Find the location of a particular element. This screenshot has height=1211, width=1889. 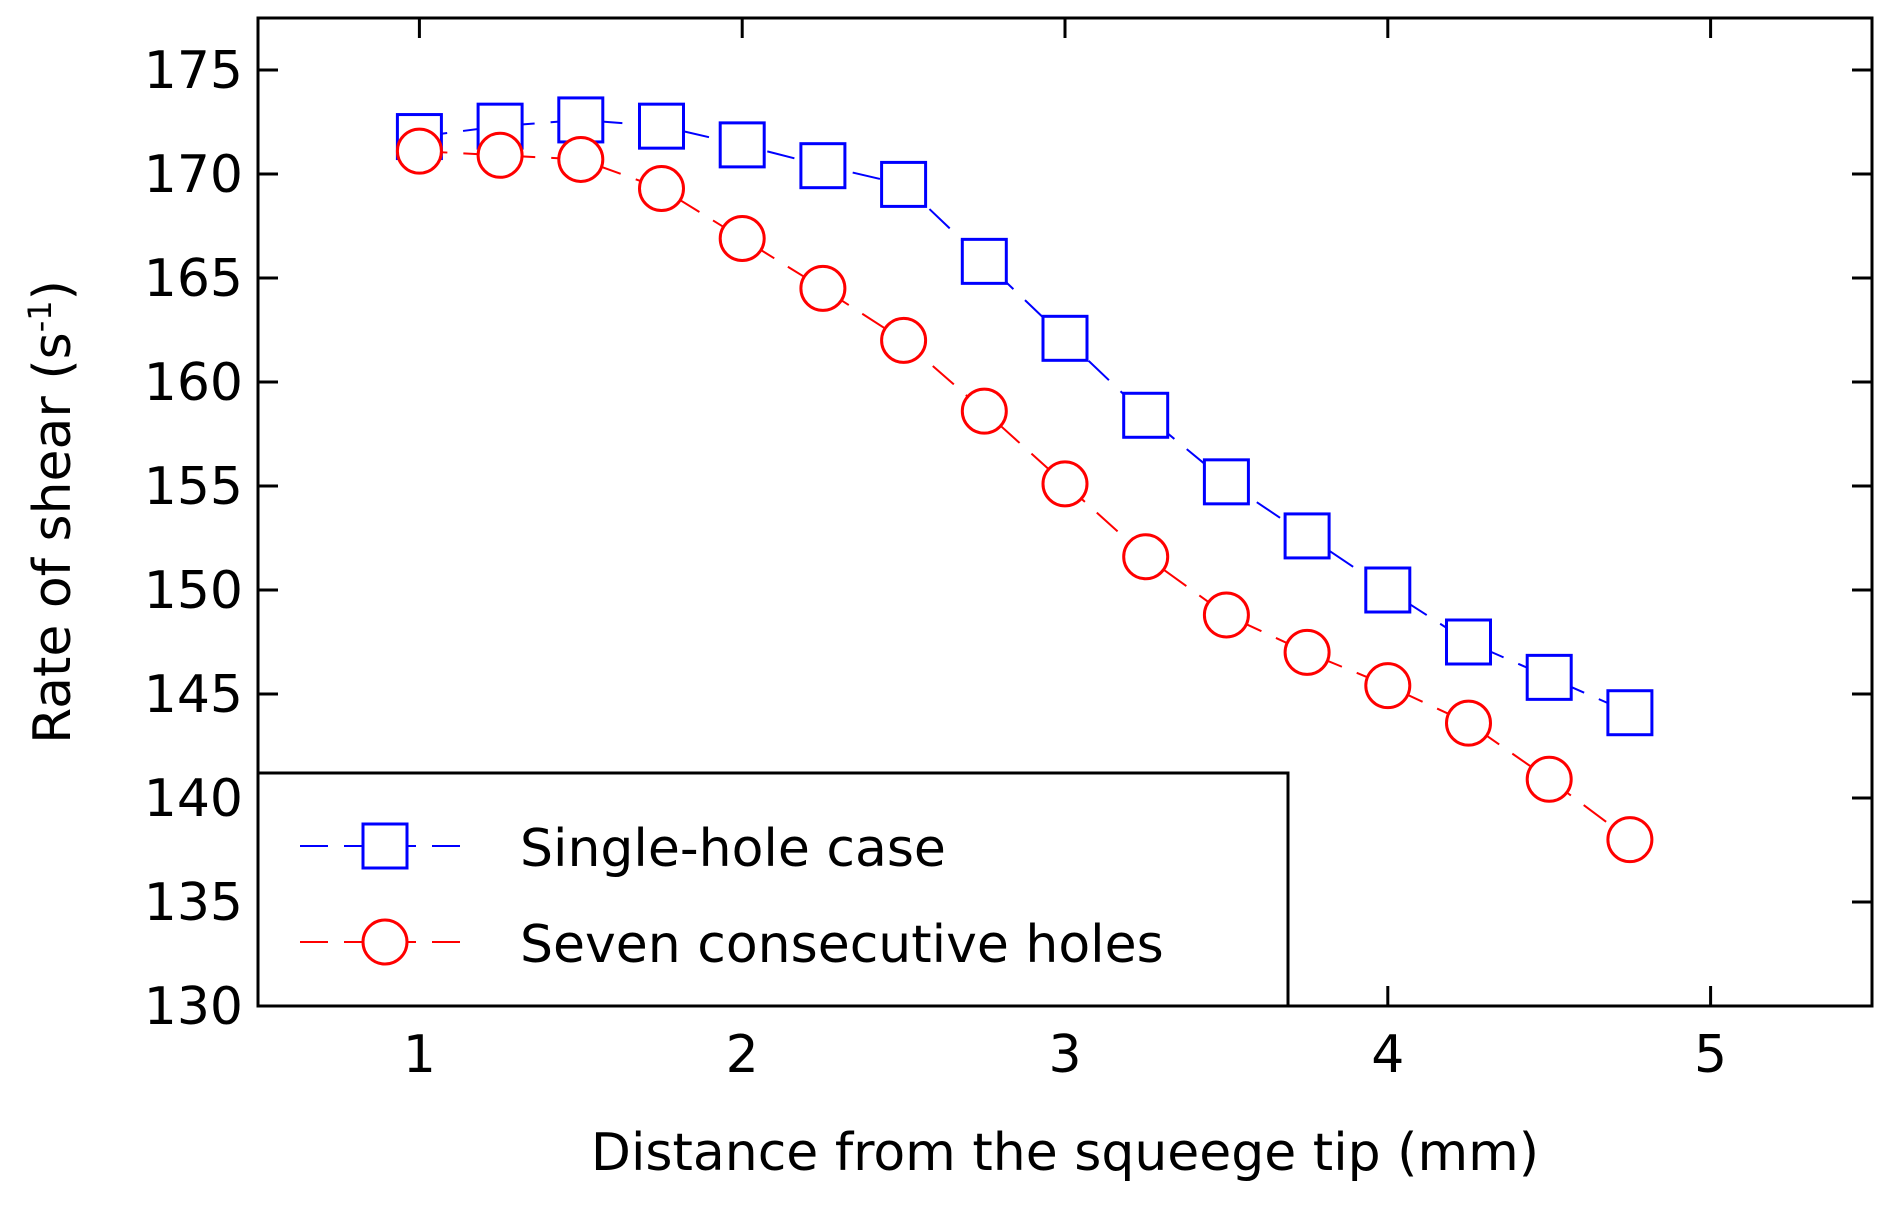

legend: Single-hole case Seven consecutive holes is located at coordinates (773, 889).